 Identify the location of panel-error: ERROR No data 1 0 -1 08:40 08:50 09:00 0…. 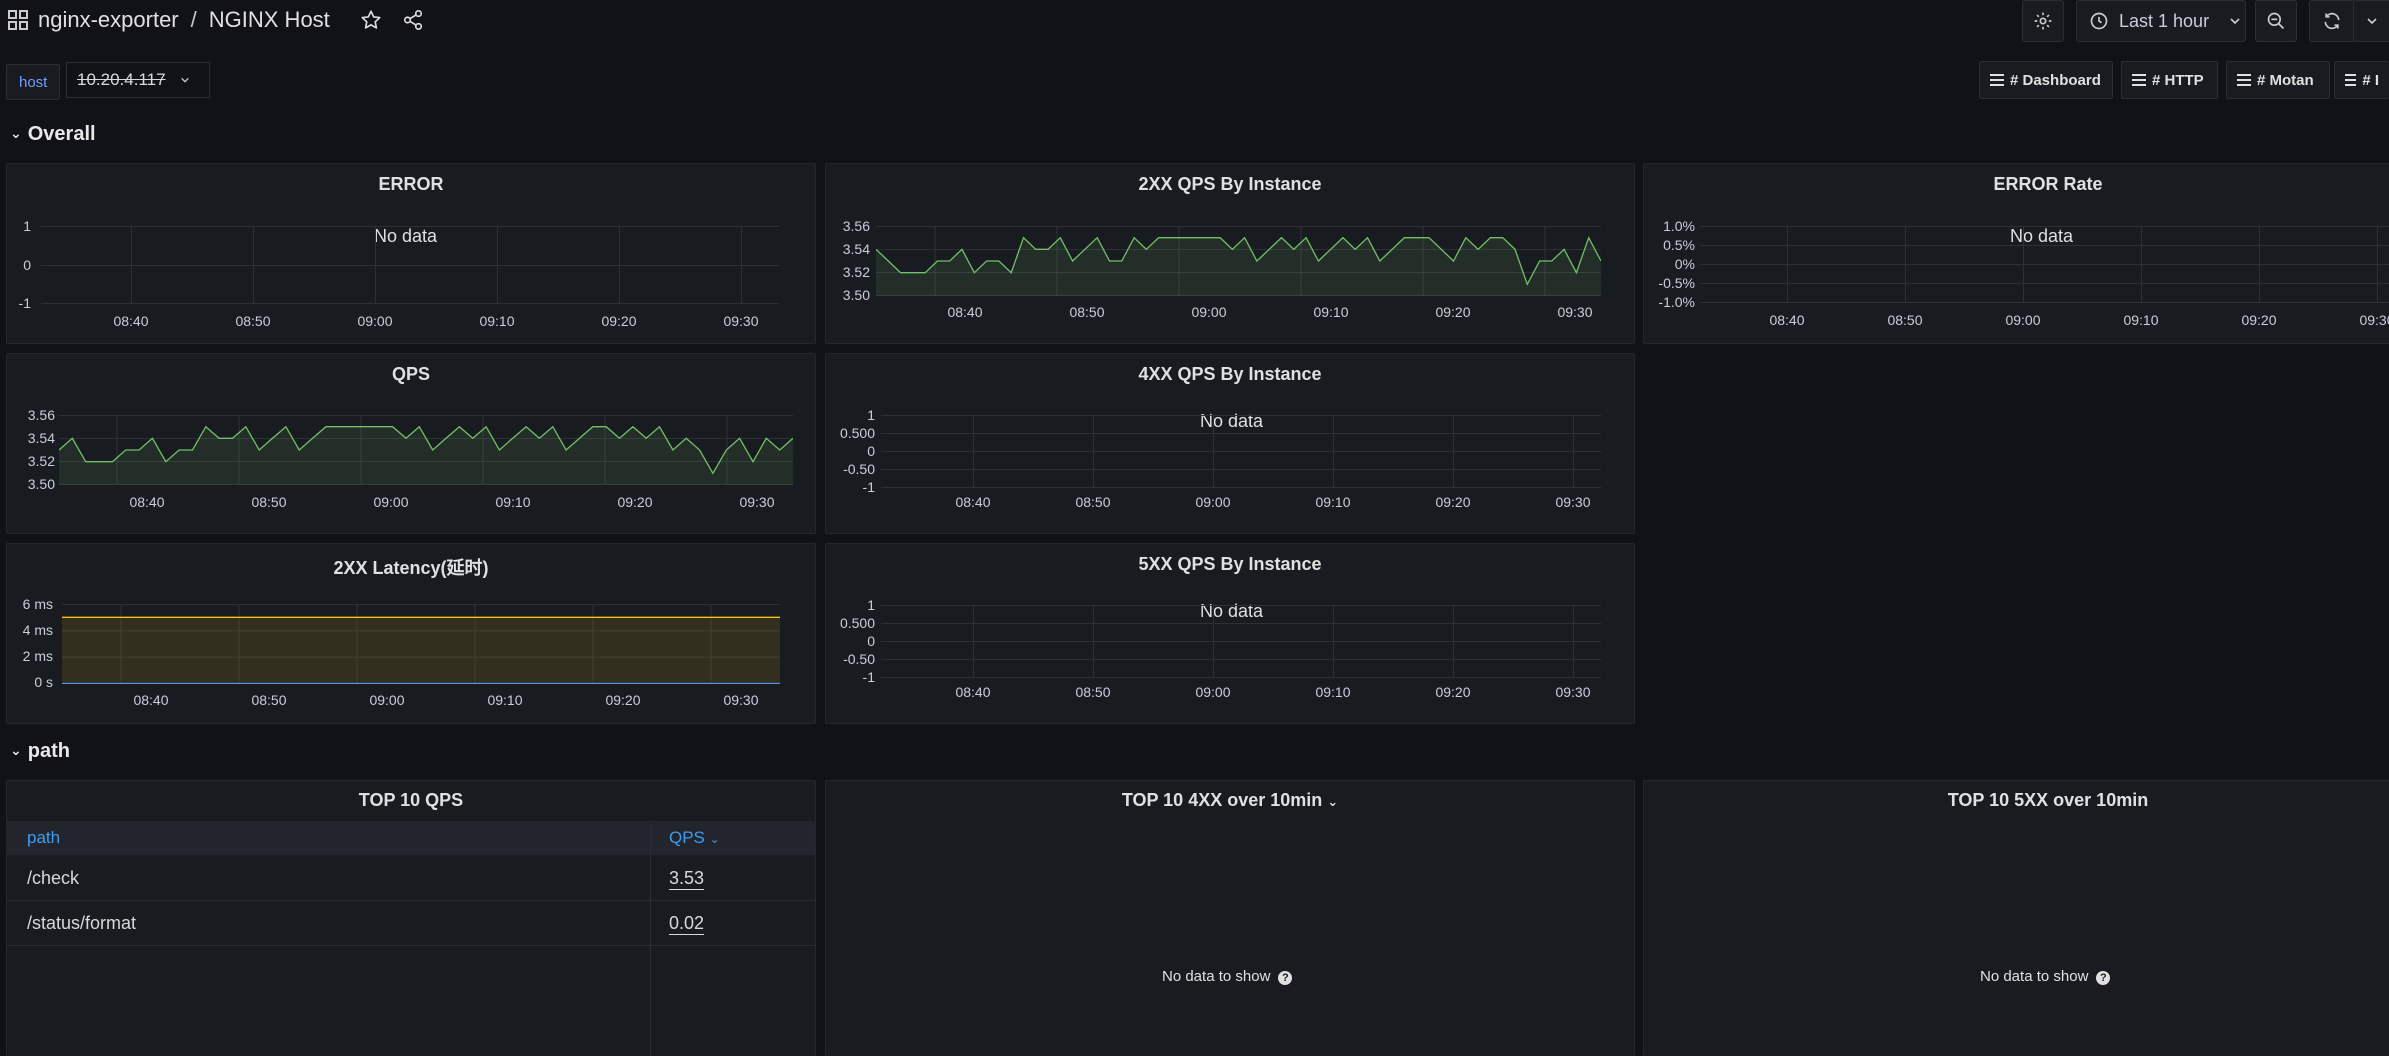
(411, 253).